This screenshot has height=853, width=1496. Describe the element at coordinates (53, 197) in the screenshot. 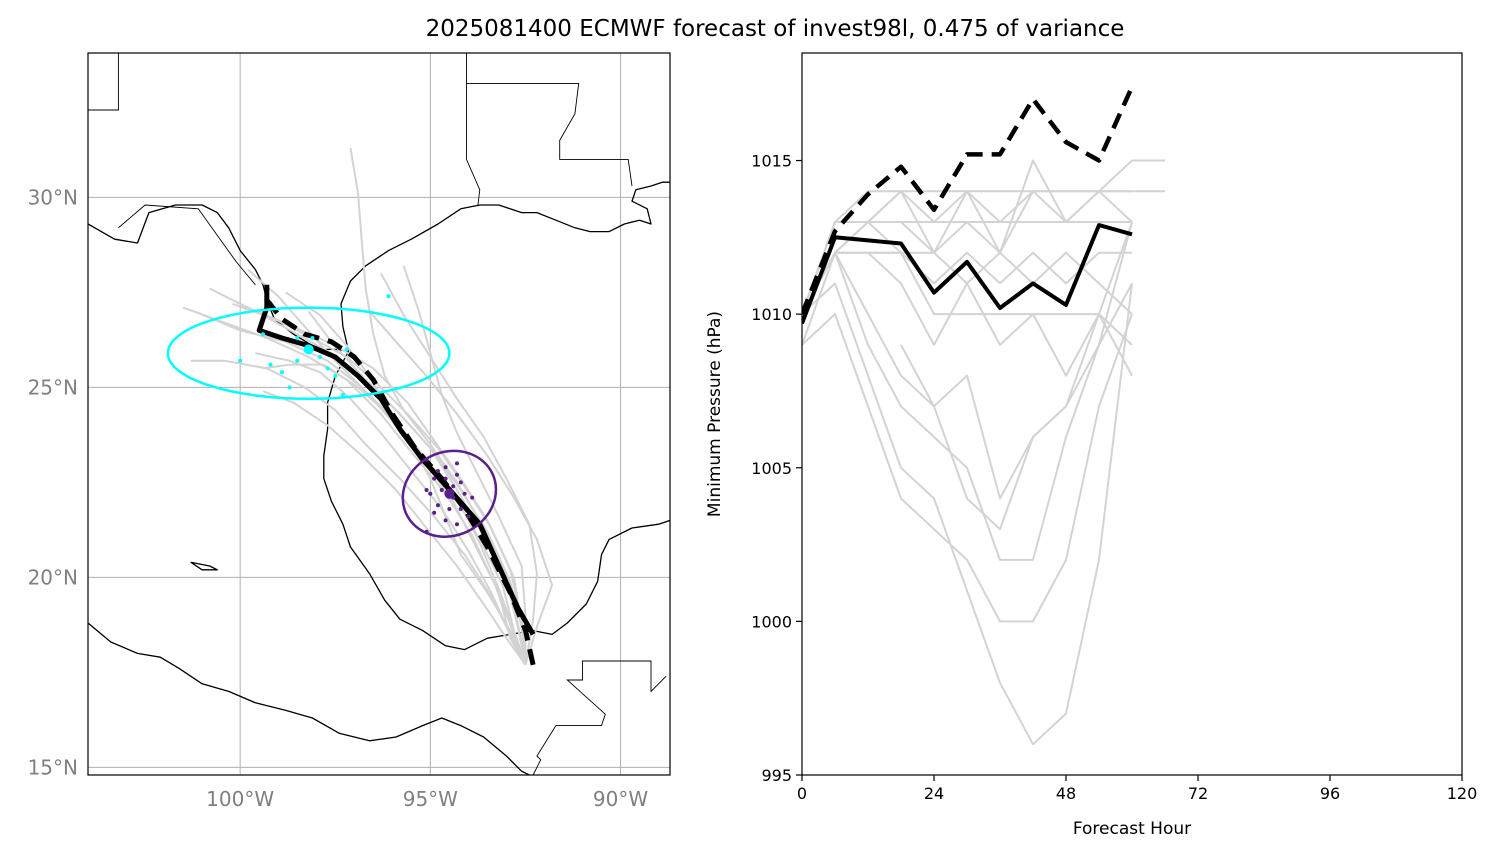

I see `map-y-tick-label: 30°N` at that location.